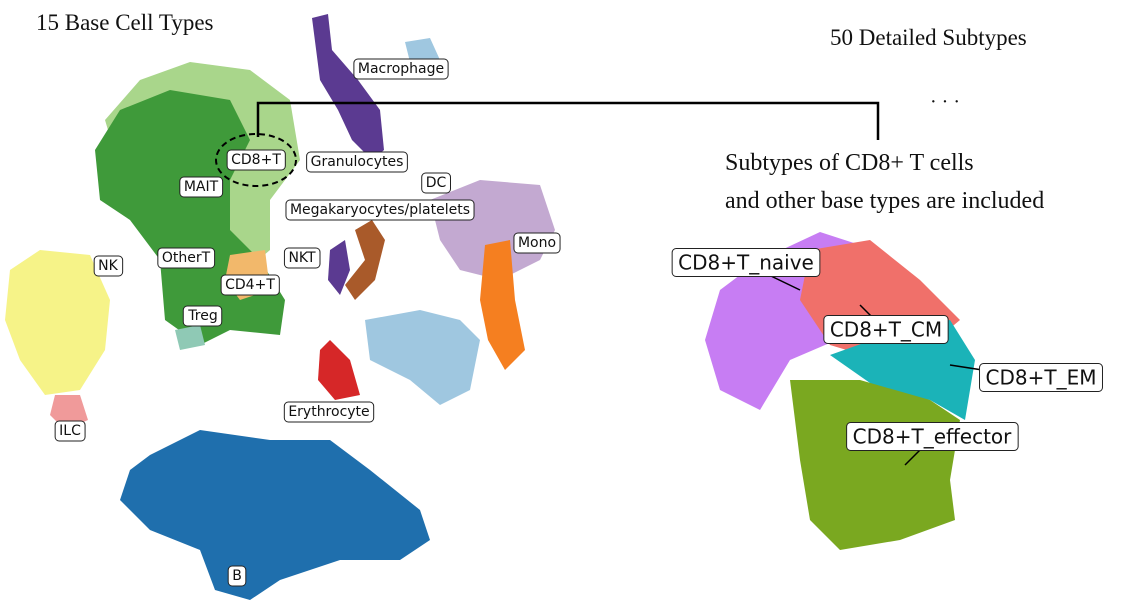 The height and width of the screenshot is (615, 1131). I want to click on cluster-effector, so click(875, 465).